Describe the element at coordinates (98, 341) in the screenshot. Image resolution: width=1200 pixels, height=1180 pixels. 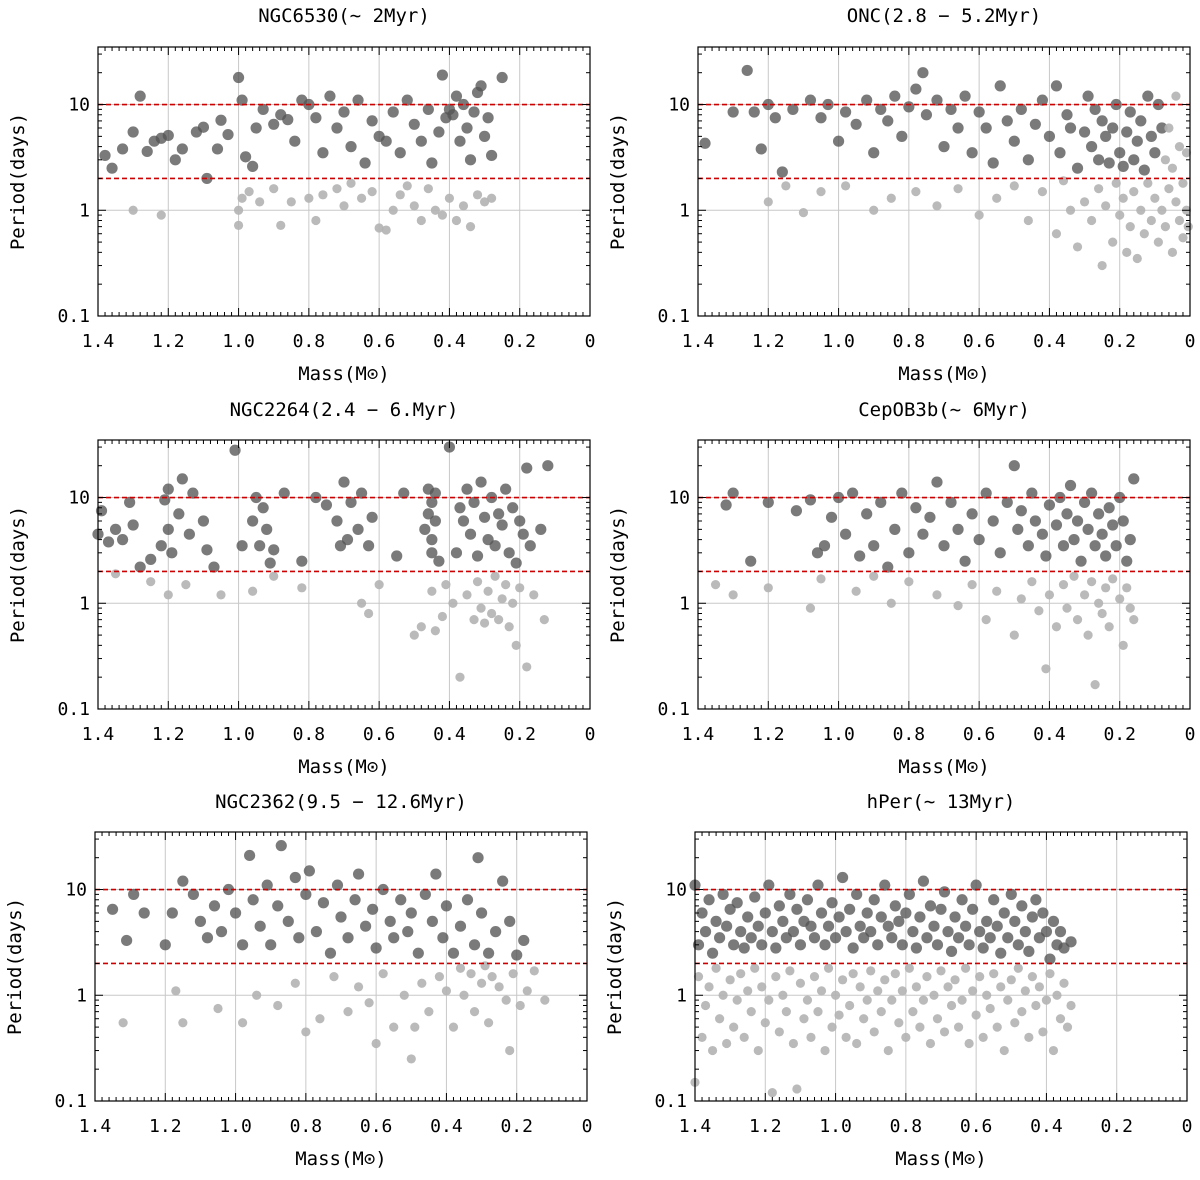
I see `x-tick-label: 1.4` at that location.